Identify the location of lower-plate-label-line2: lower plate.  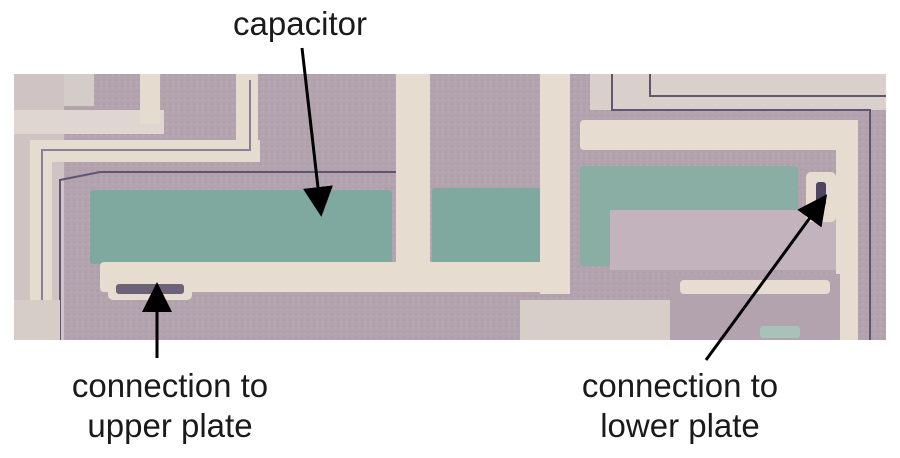
(680, 425).